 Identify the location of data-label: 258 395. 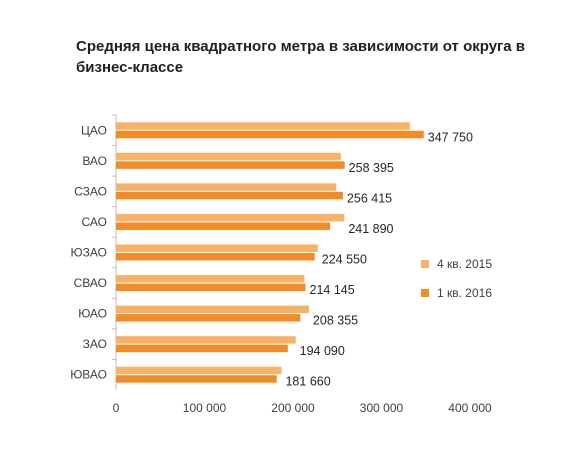
(371, 168).